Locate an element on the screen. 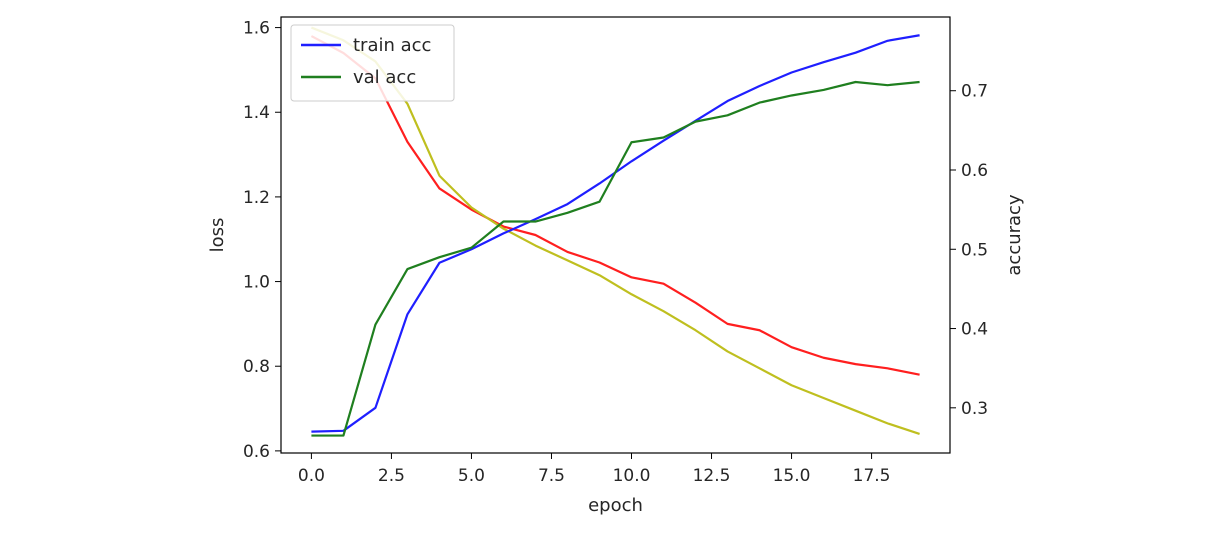 The image size is (1224, 536). x-tick-label: 17.5 is located at coordinates (872, 476).